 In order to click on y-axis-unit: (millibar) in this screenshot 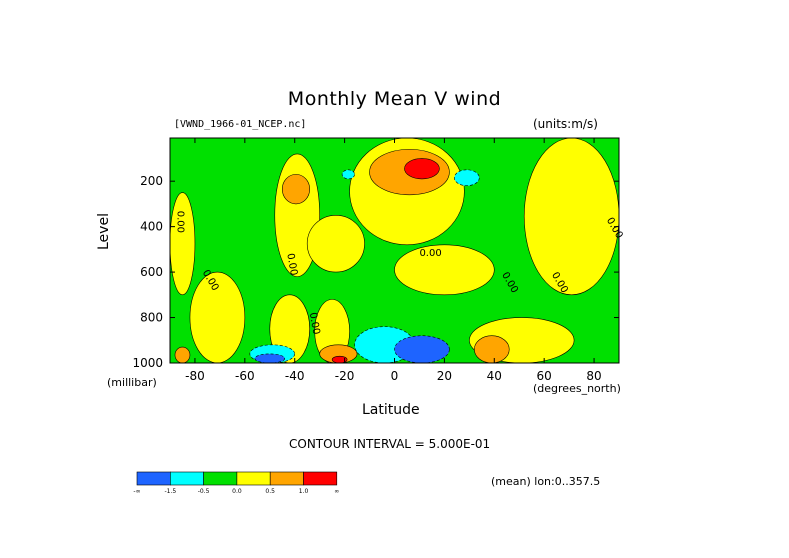, I will do `click(132, 382)`.